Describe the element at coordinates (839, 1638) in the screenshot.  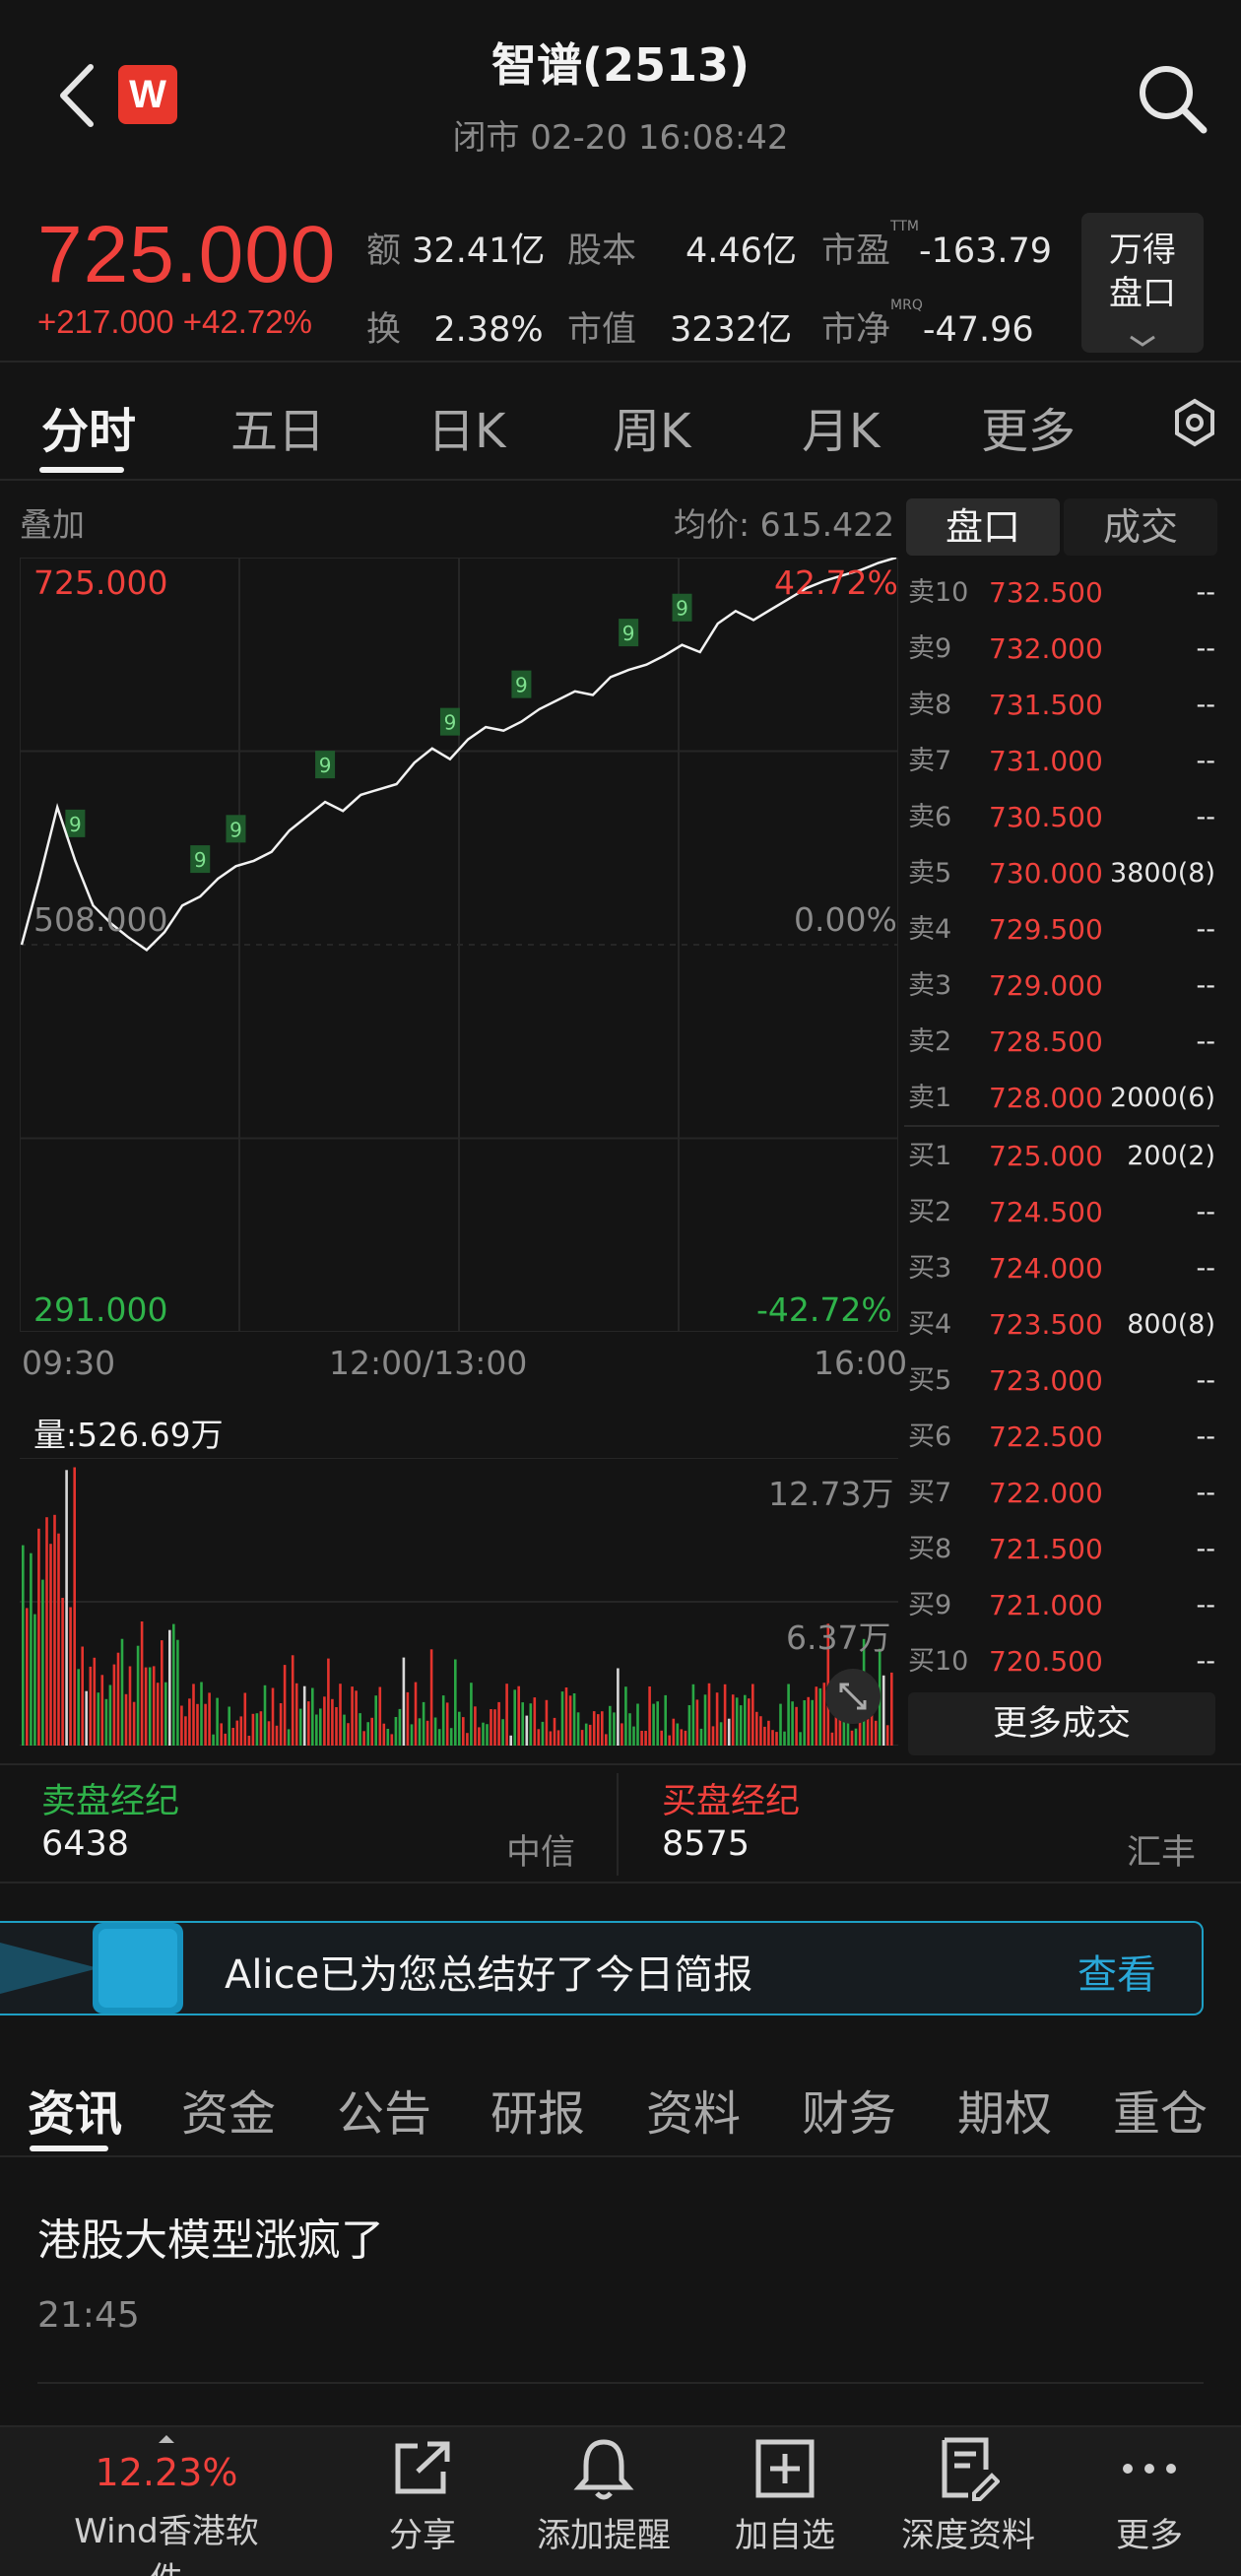
I see `volume-tick-mid: 6.37万` at that location.